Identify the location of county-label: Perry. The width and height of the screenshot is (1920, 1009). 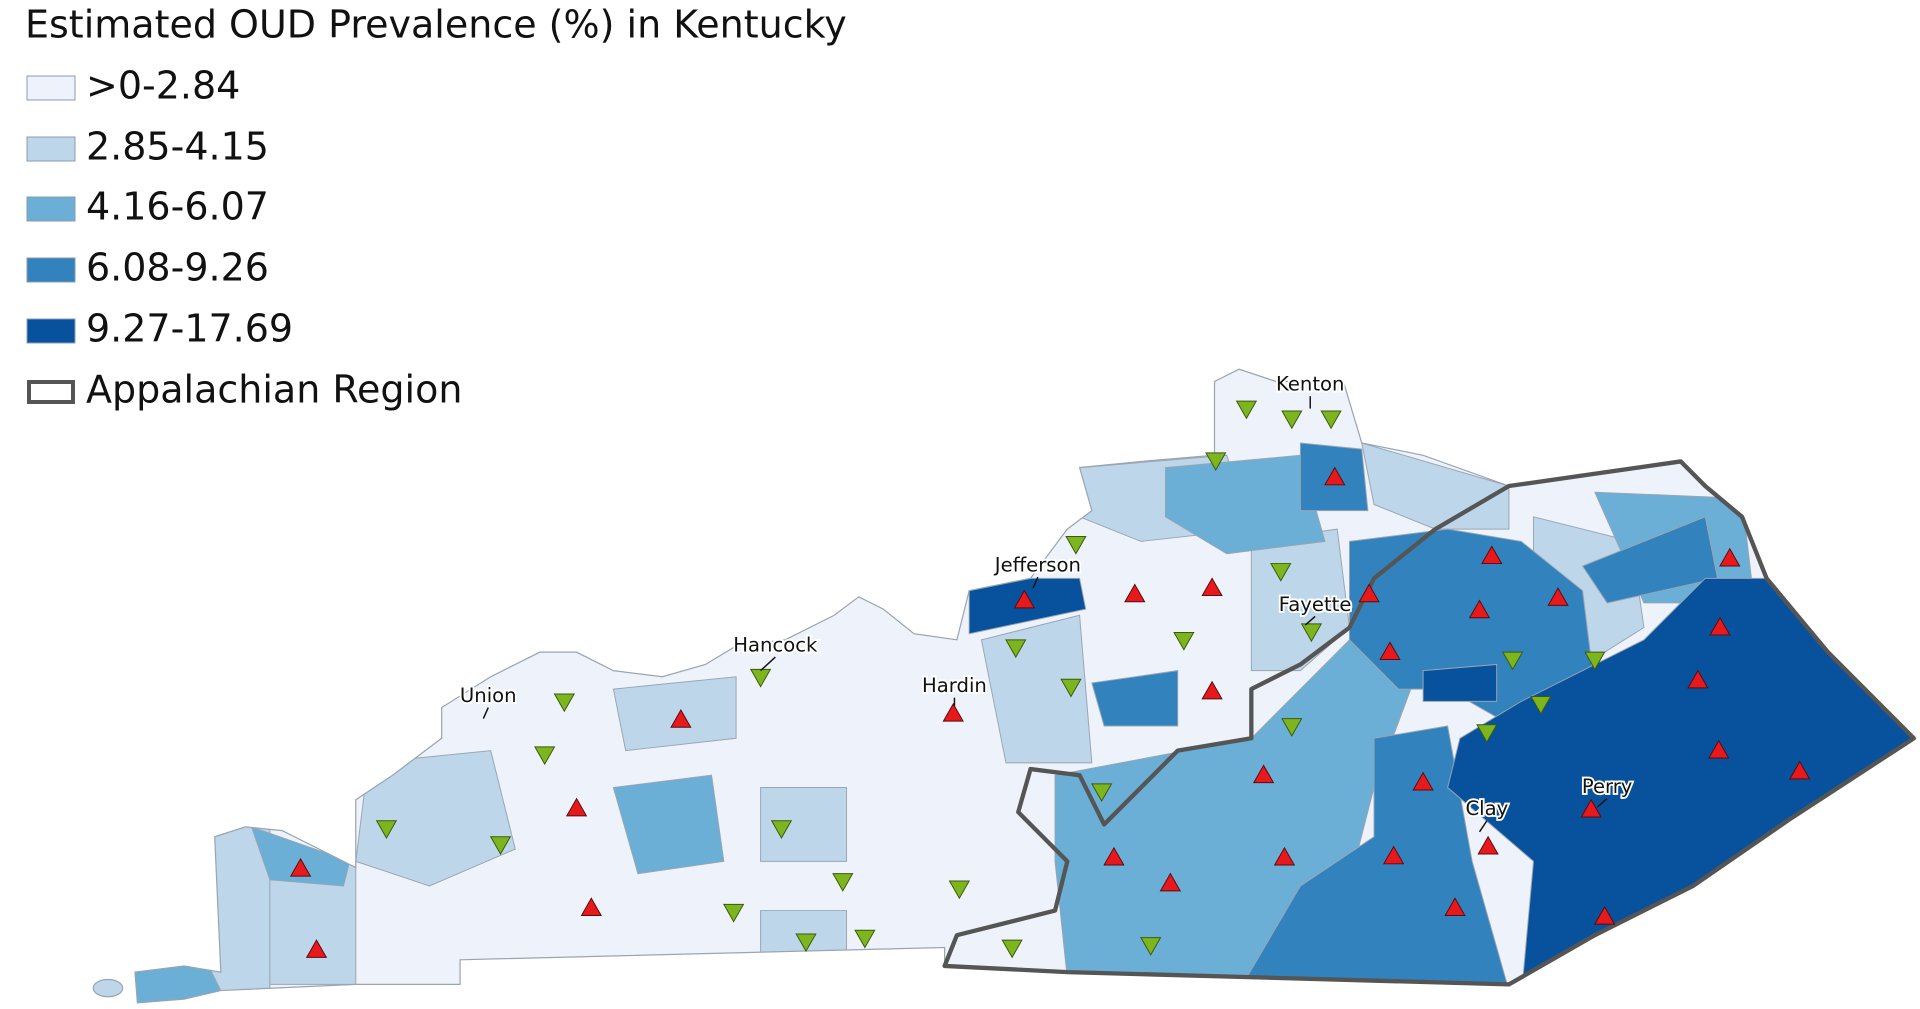
(1607, 786).